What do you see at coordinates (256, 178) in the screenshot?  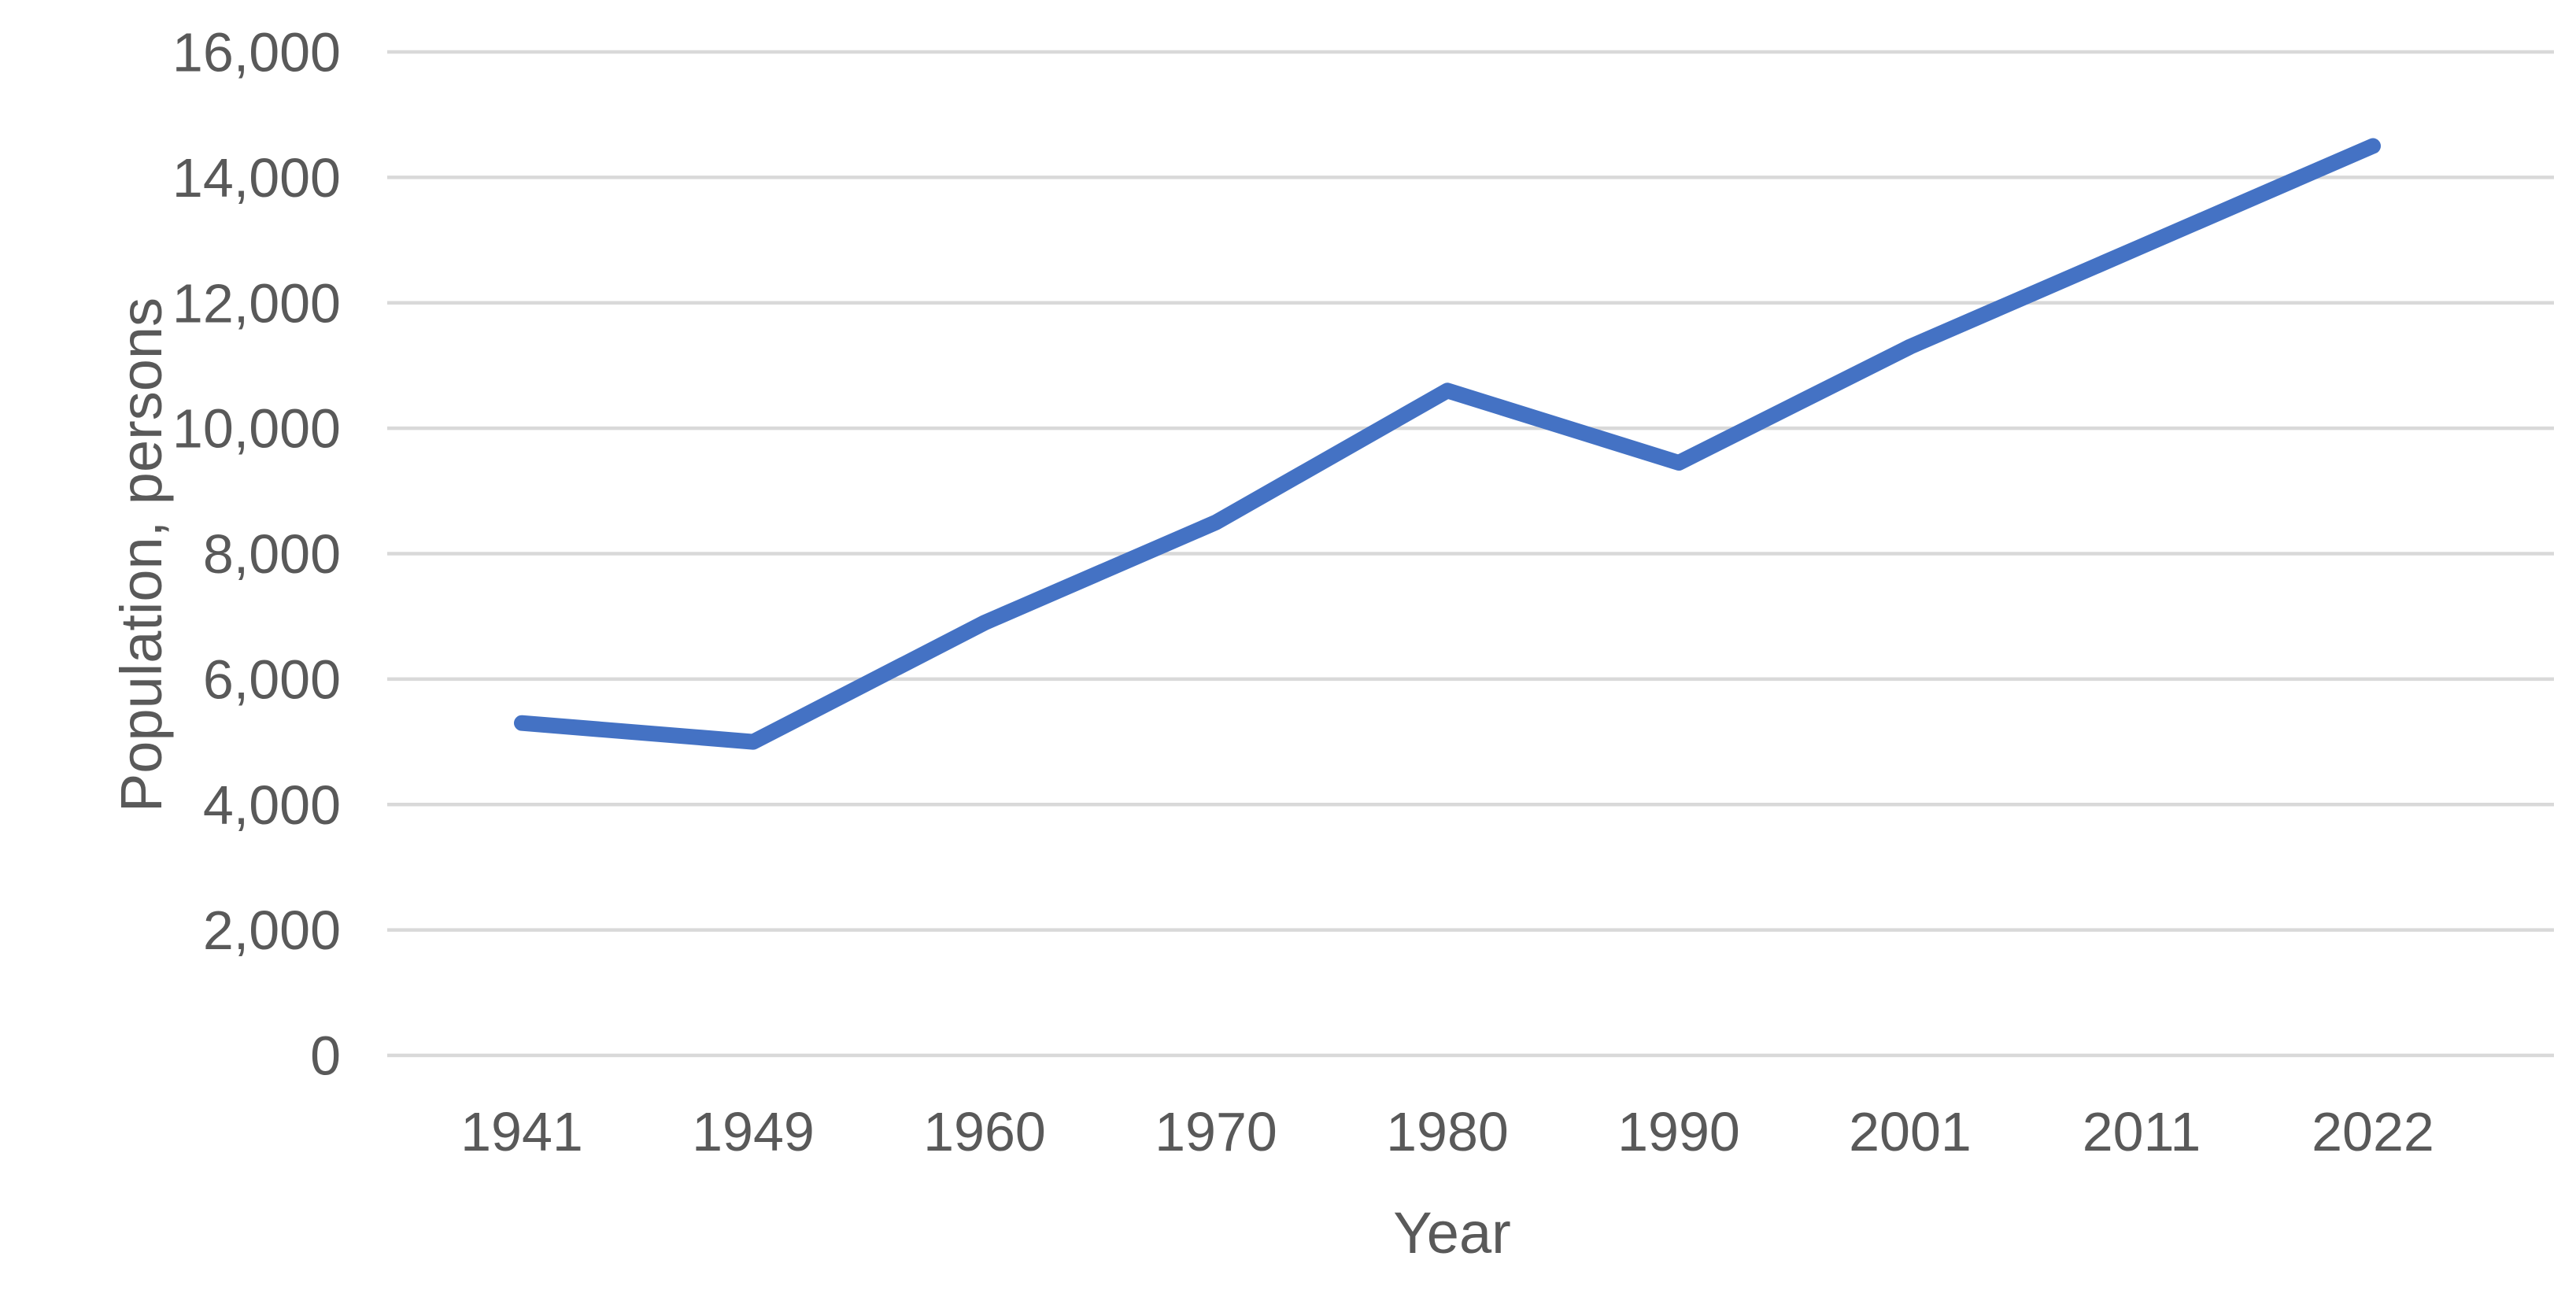 I see `y-tick-label-14,000: 14,000` at bounding box center [256, 178].